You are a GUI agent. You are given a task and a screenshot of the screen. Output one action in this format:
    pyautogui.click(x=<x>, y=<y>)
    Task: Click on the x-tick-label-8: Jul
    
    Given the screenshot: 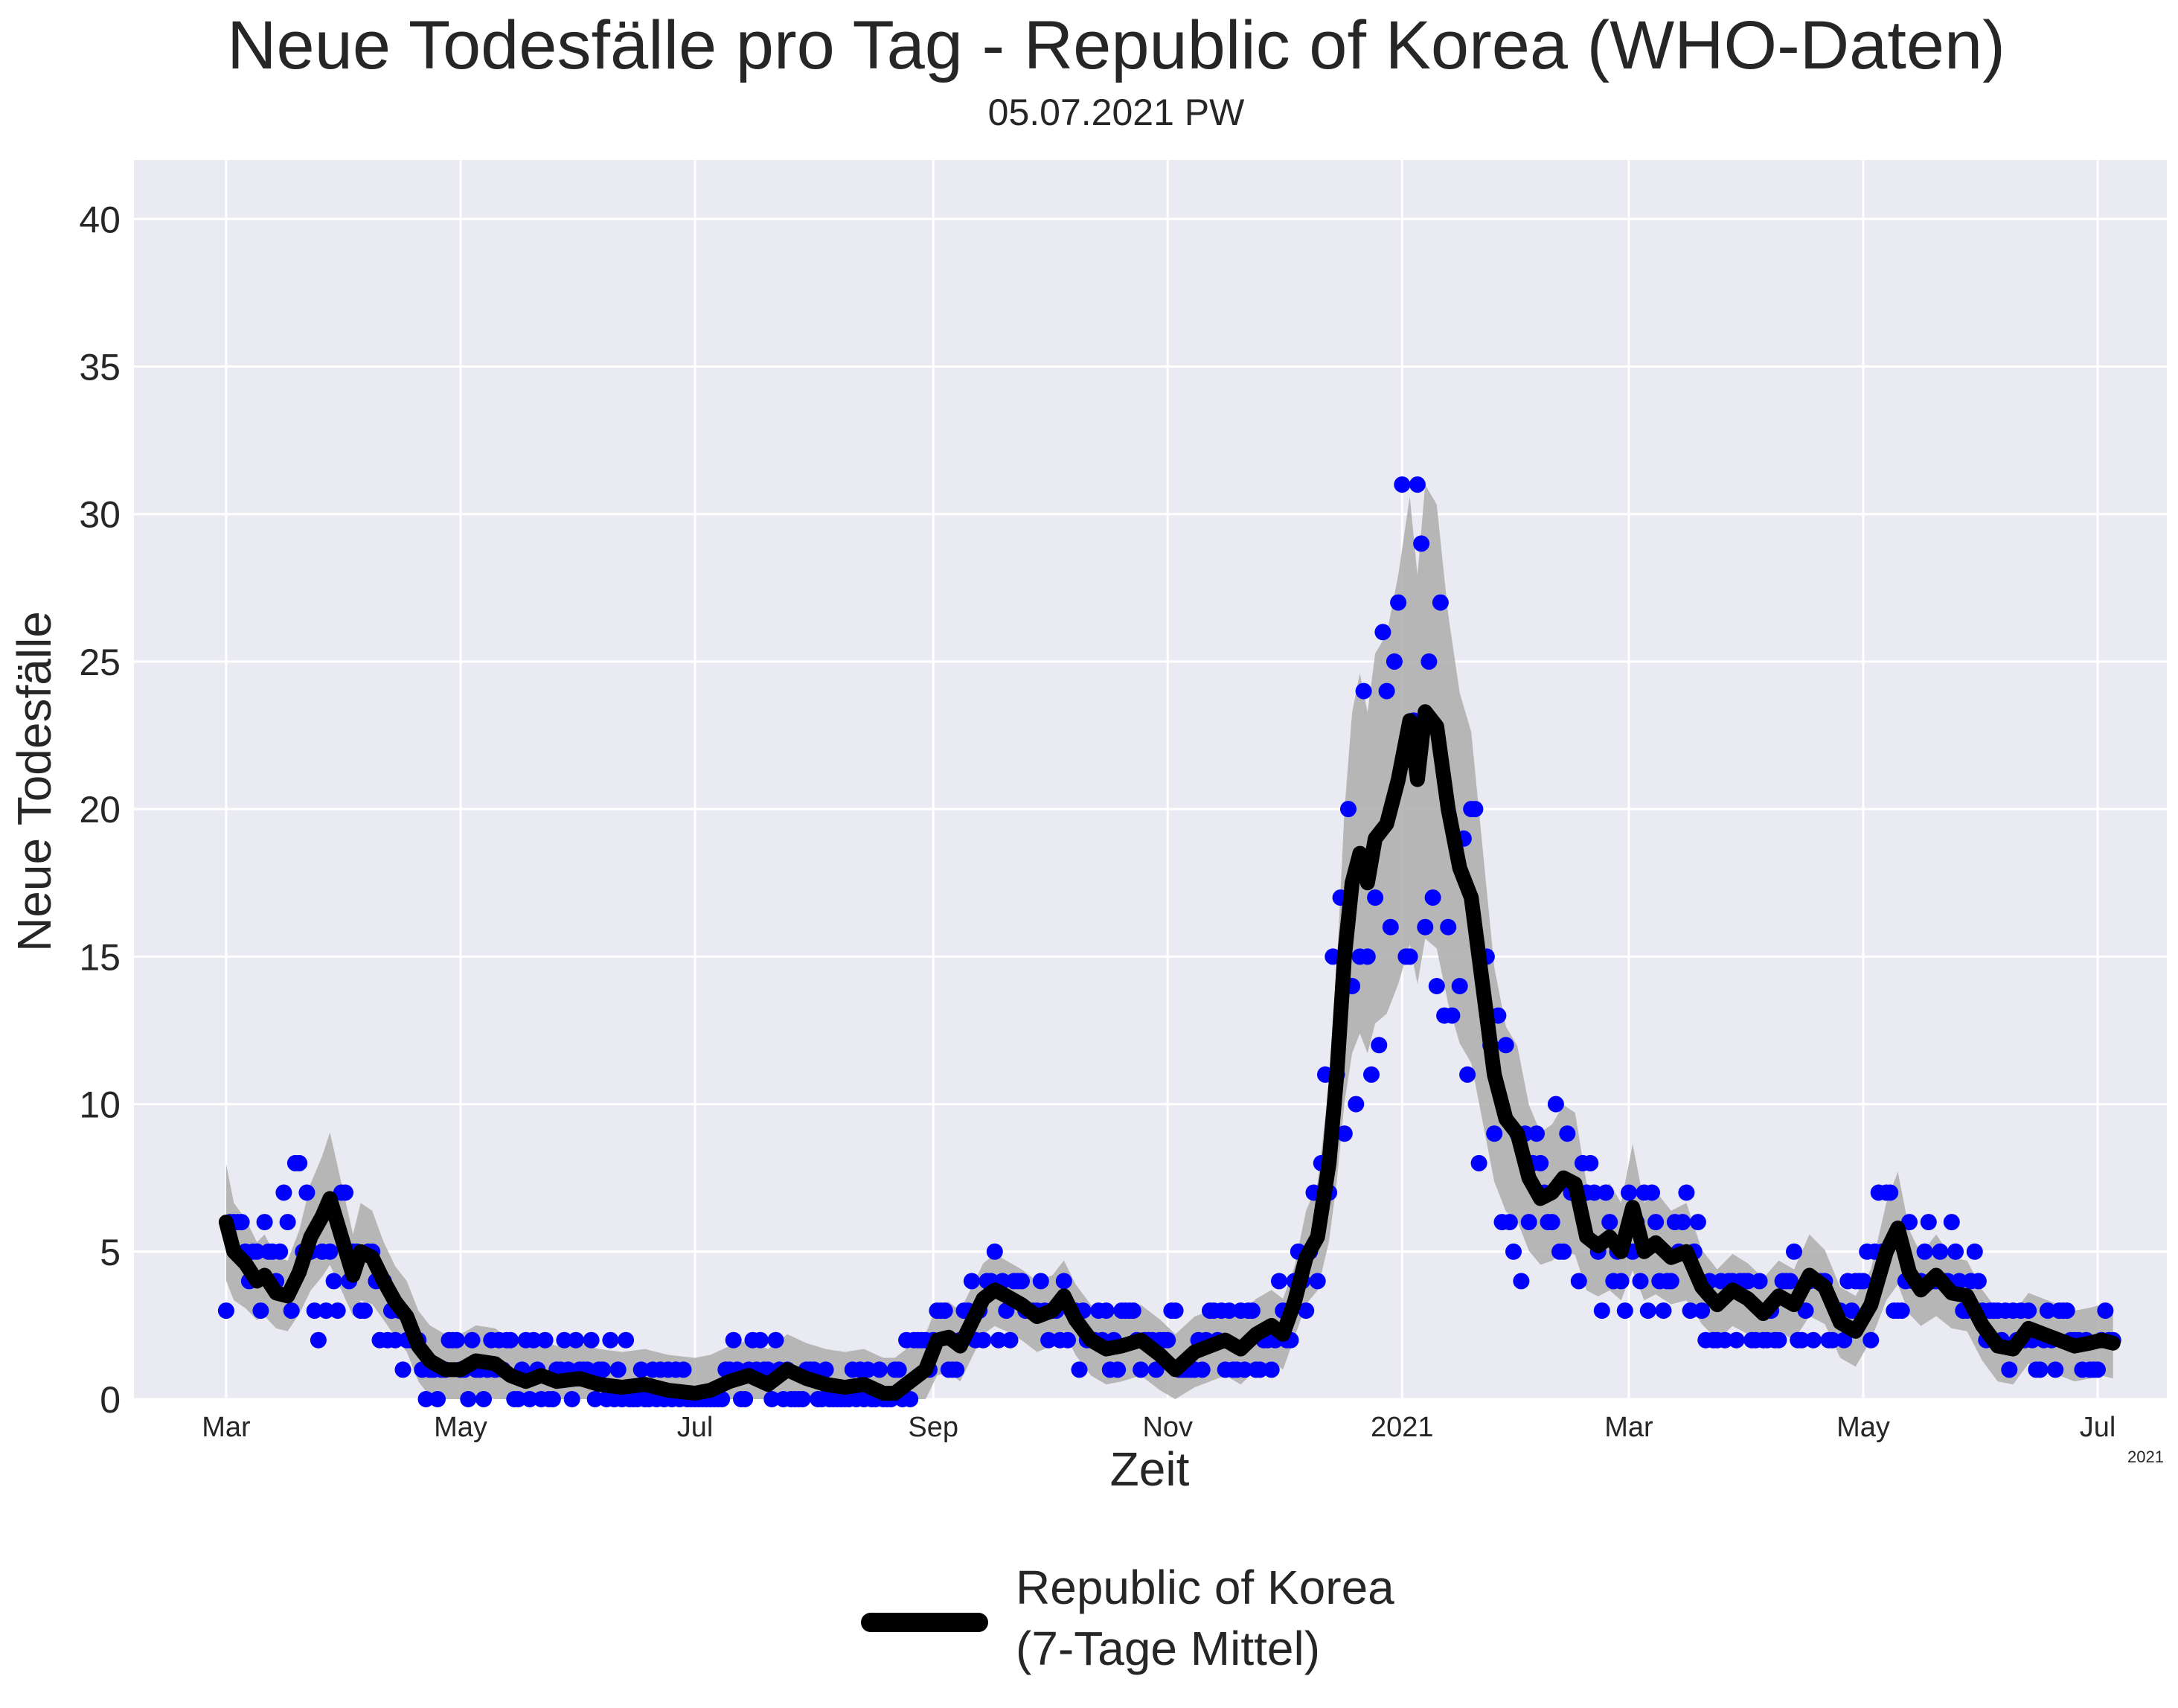 What is the action you would take?
    pyautogui.click(x=2098, y=1427)
    